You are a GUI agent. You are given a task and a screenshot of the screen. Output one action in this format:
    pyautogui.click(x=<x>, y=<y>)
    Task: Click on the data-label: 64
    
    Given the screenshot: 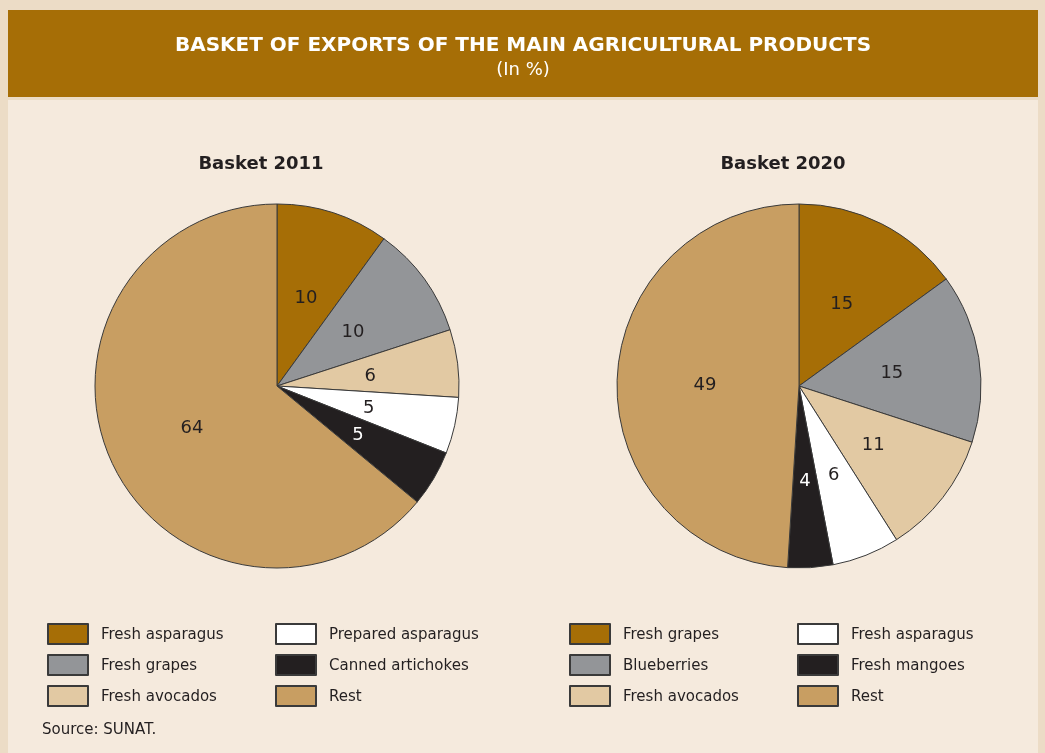 What is the action you would take?
    pyautogui.click(x=192, y=426)
    